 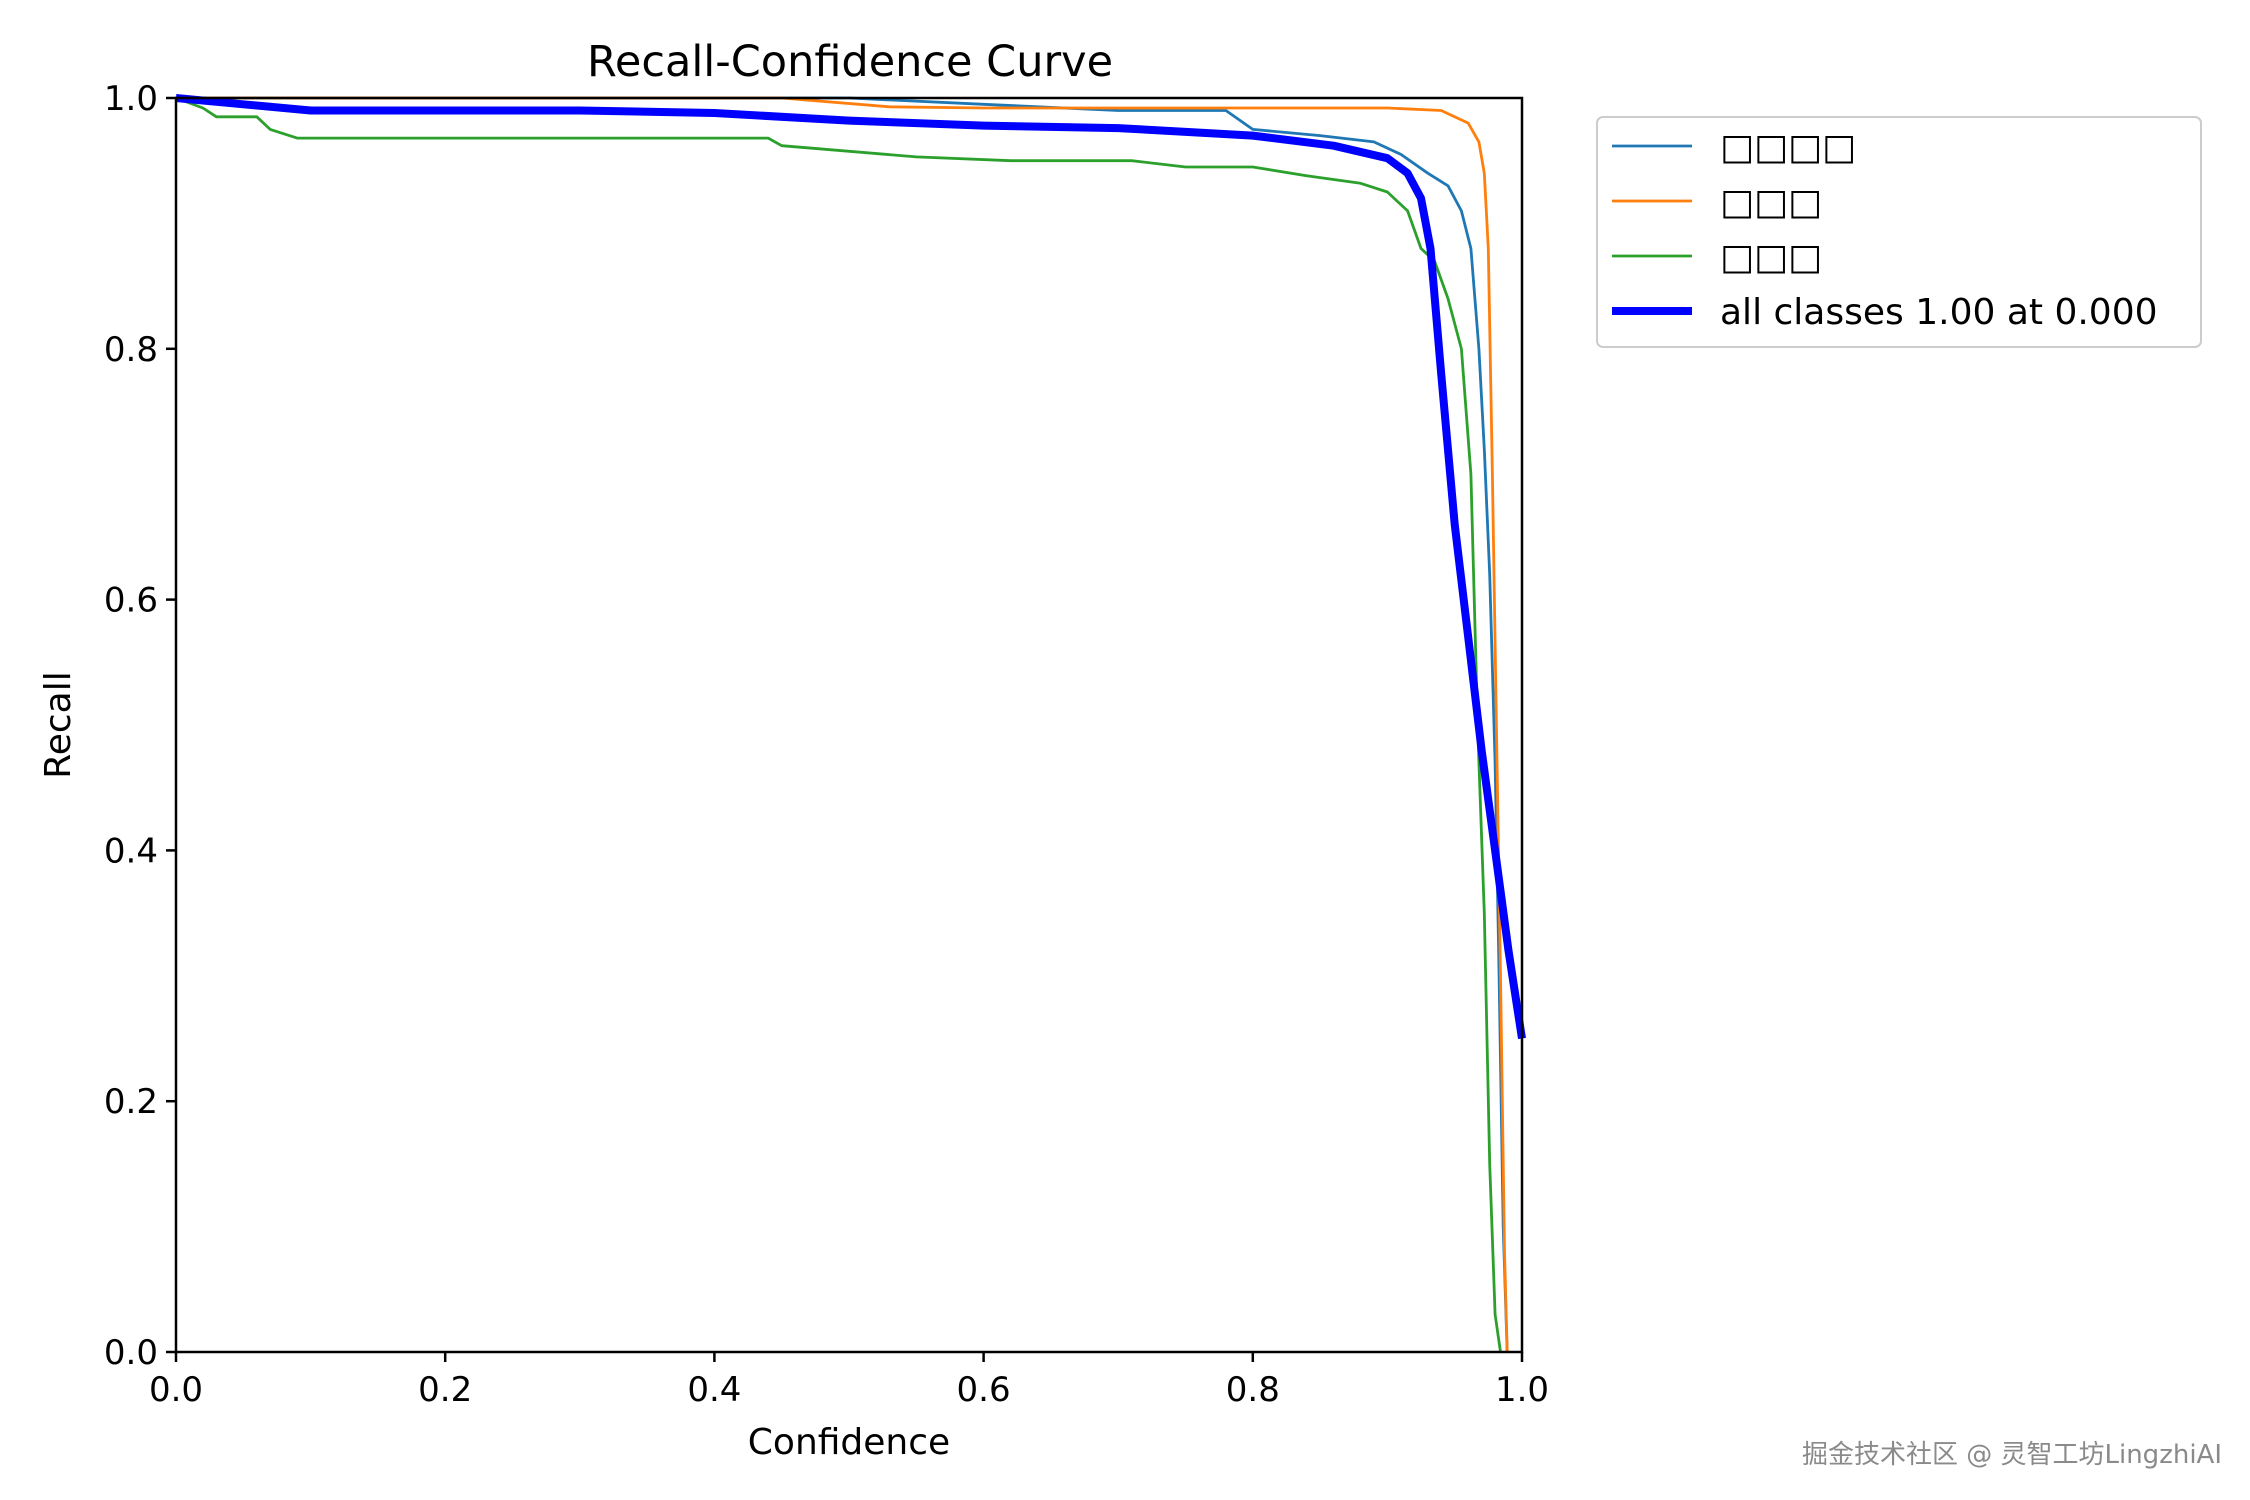 I want to click on x-tick-label: 0.2, so click(x=445, y=1390).